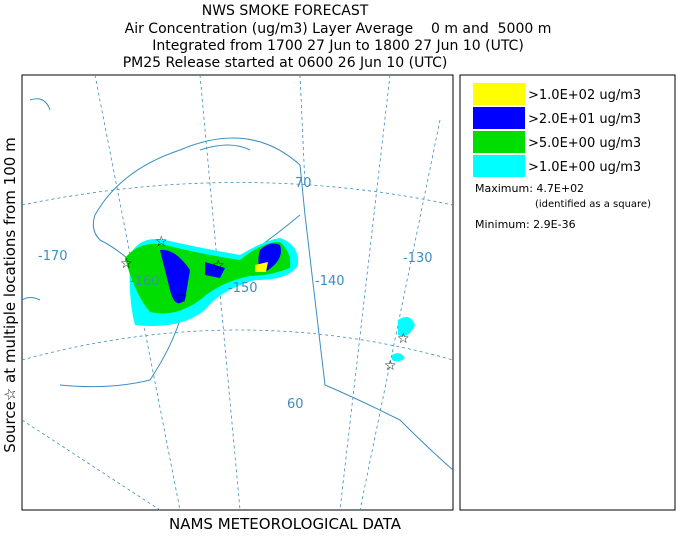  What do you see at coordinates (303, 183) in the screenshot?
I see `map-label: 70` at bounding box center [303, 183].